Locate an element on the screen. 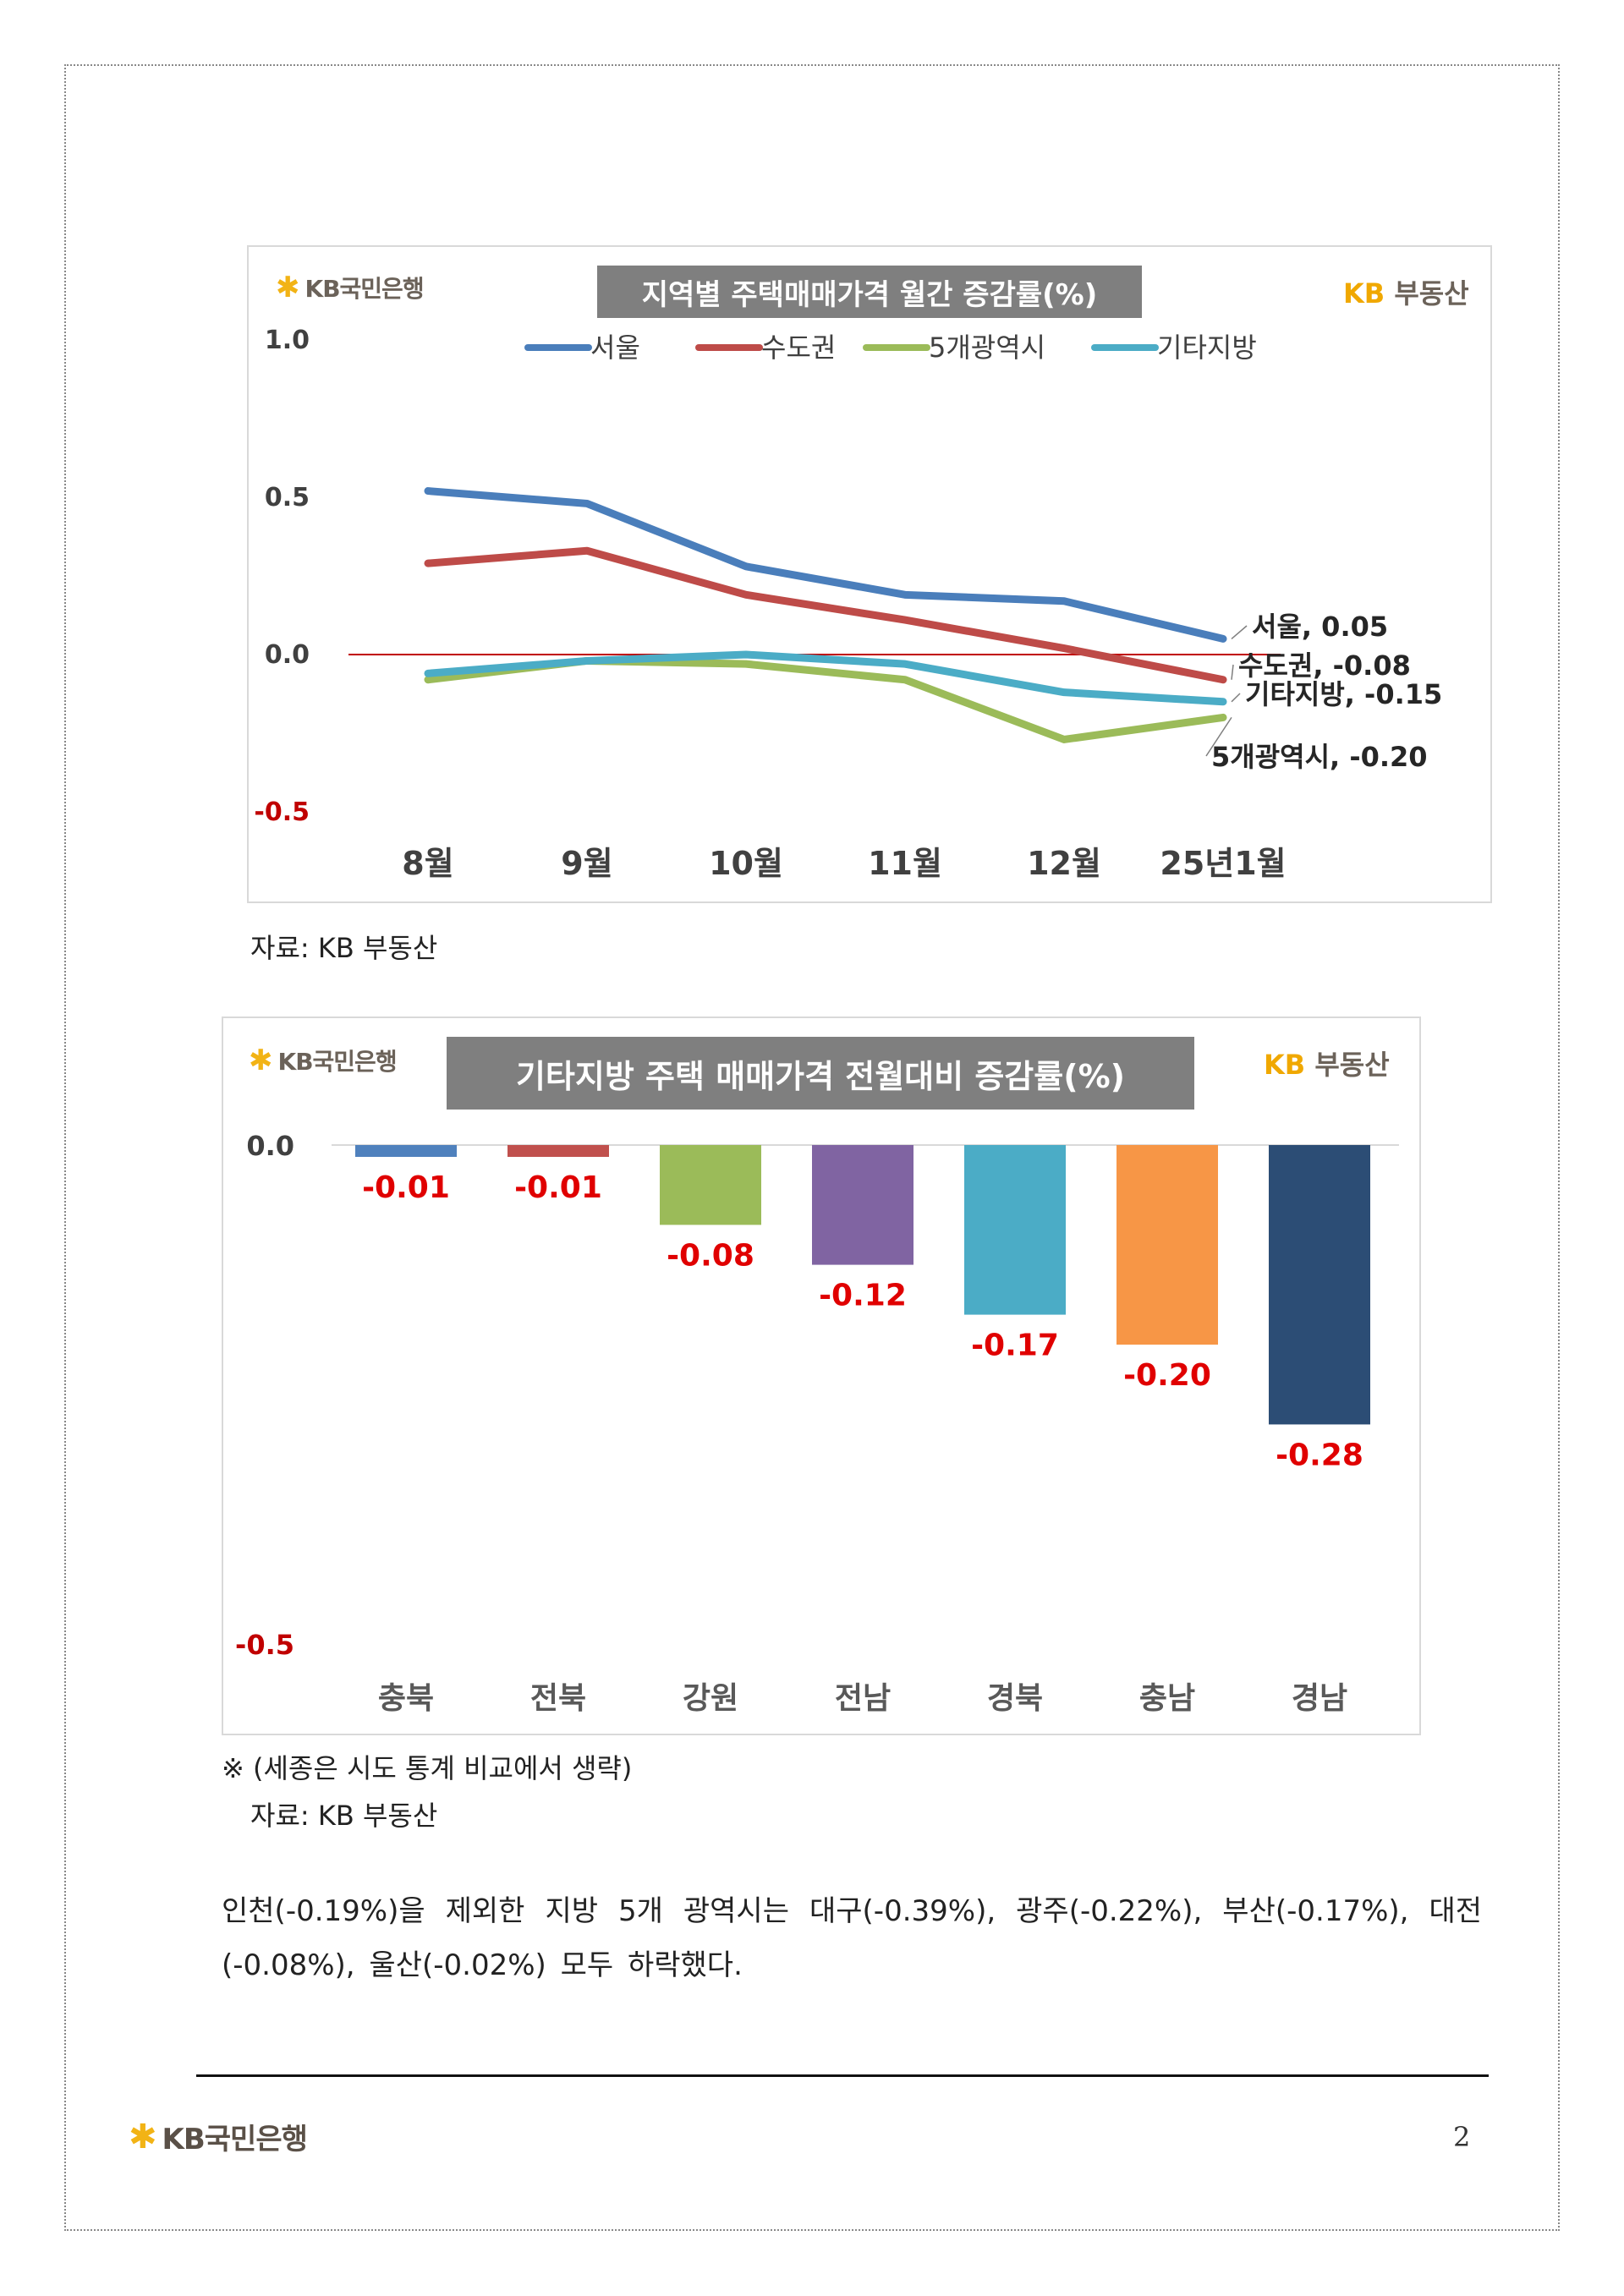 This screenshot has width=1624, height=2296. line-chart-title-text: 지역별 주택매매가격 월간 증감률(%) is located at coordinates (869, 294).